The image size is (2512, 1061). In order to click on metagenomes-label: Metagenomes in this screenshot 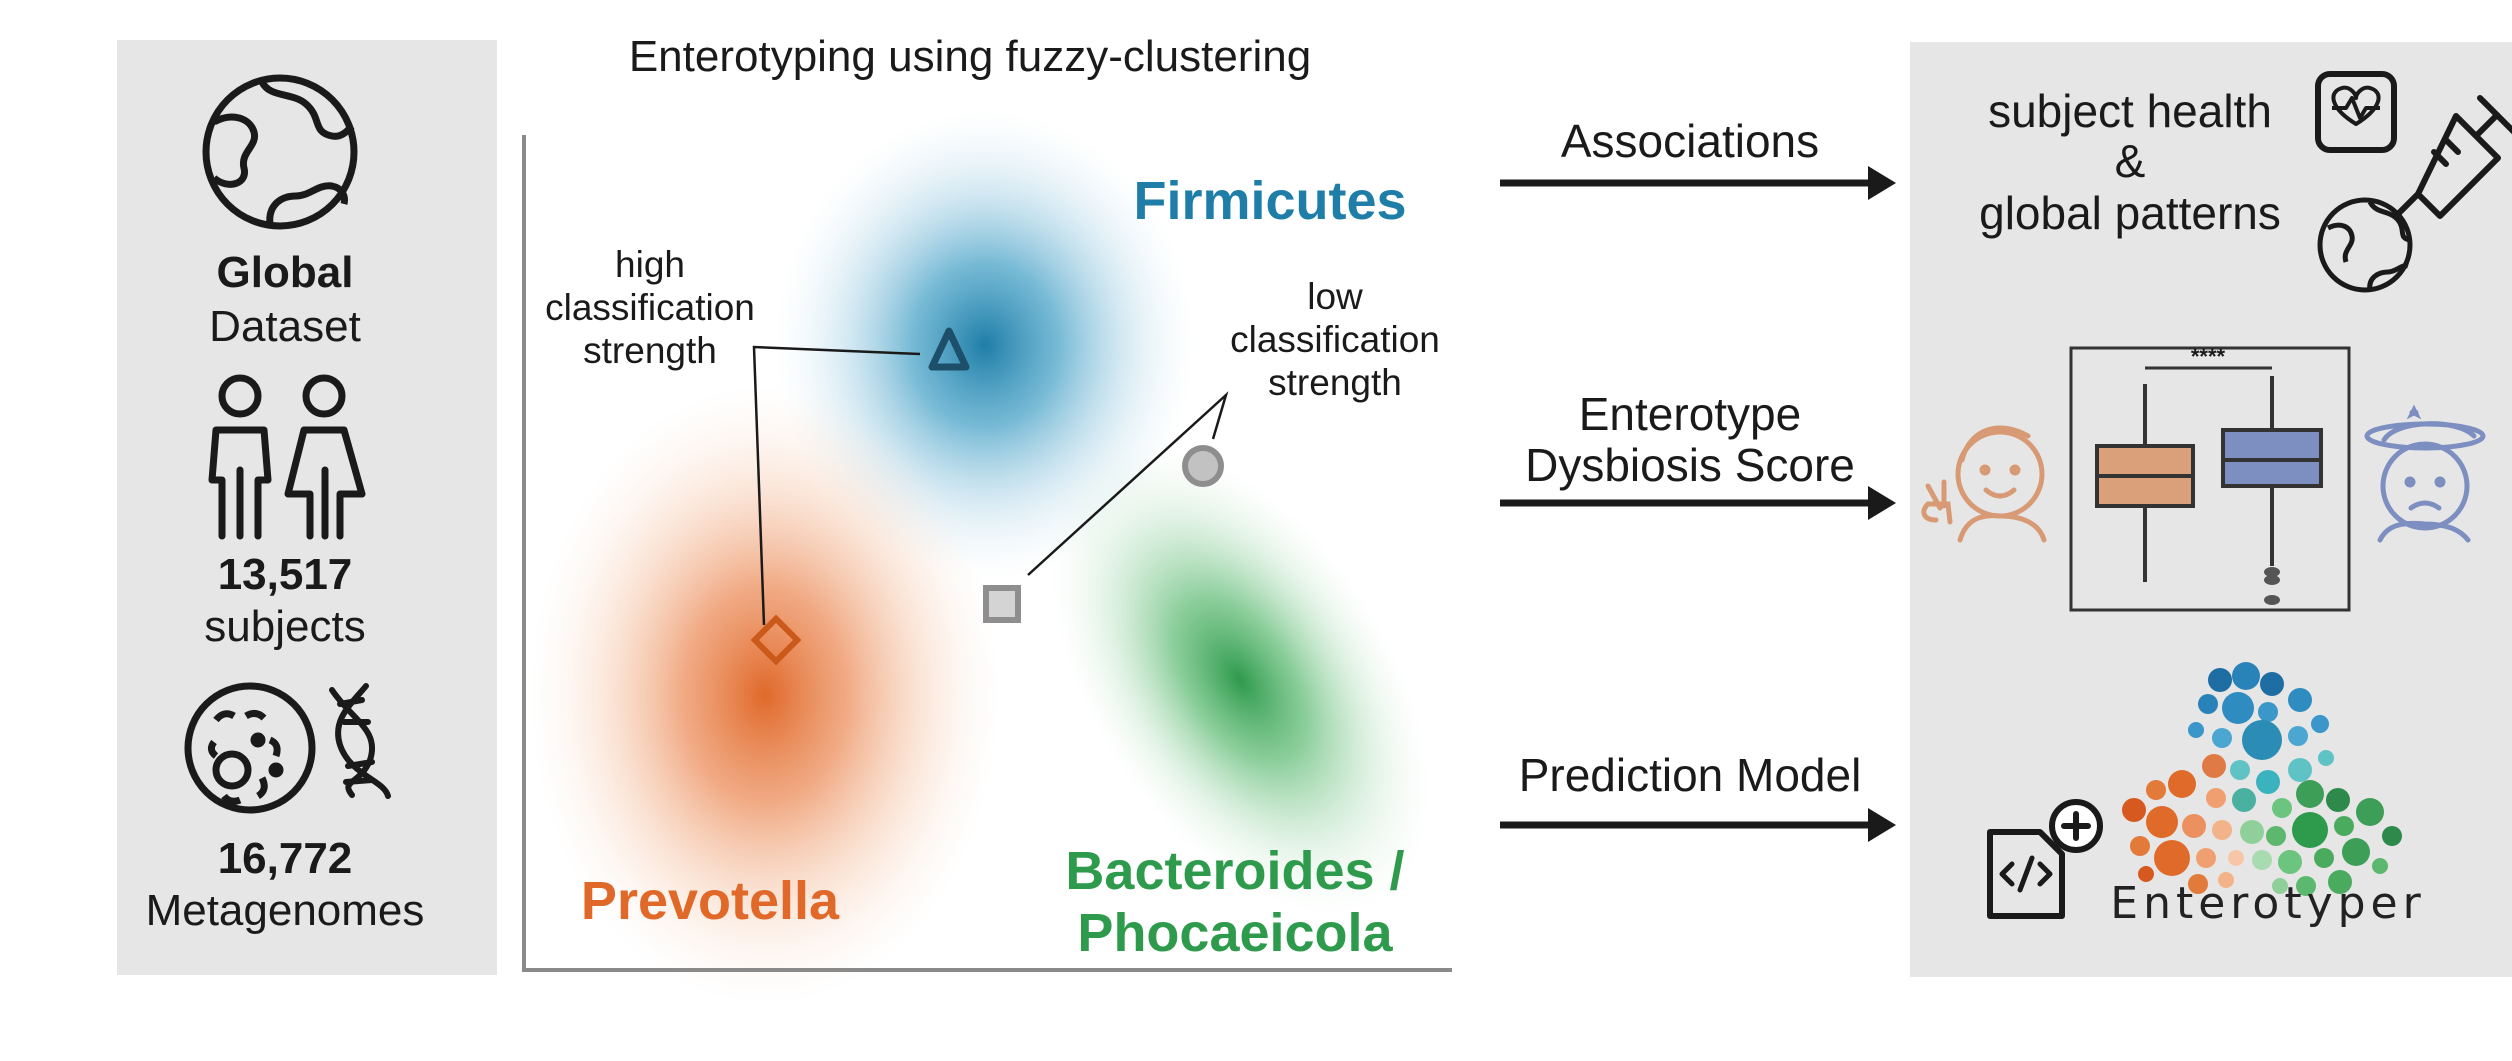, I will do `click(285, 910)`.